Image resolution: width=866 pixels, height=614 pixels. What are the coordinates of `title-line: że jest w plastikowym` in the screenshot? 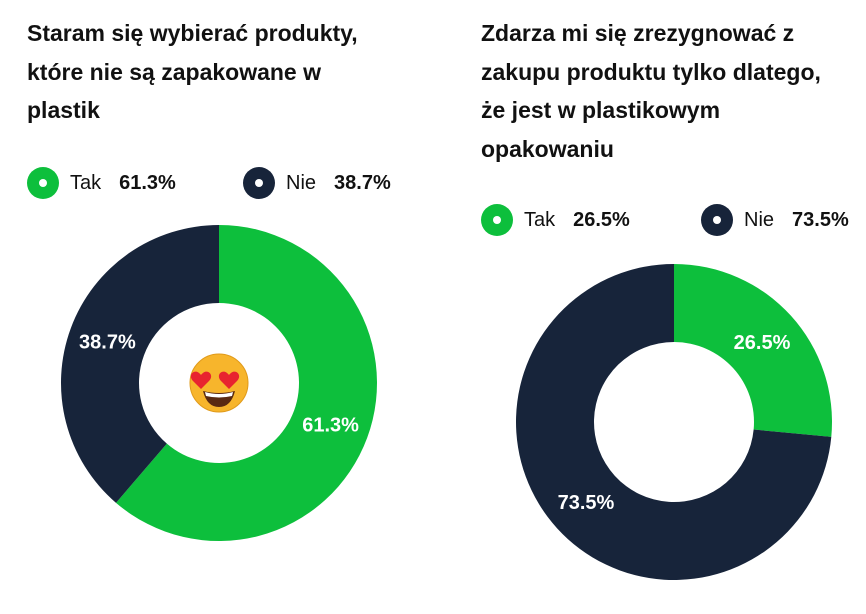 It's located at (601, 110).